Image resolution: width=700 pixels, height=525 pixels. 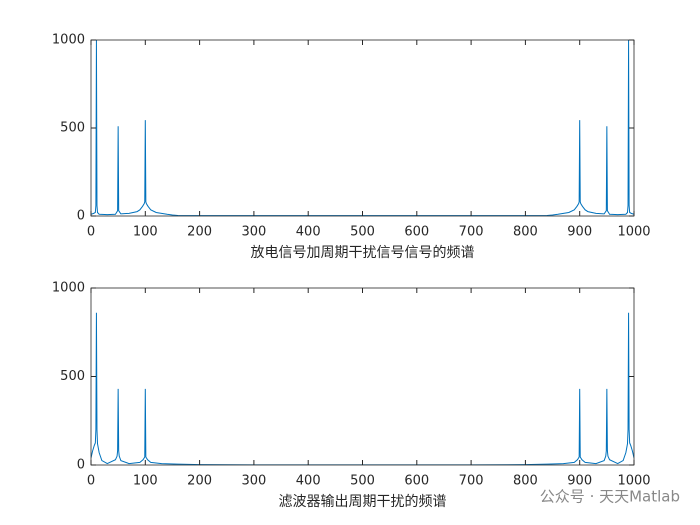 I want to click on watermark: 公众号 · 天天Matlab, so click(x=610, y=497).